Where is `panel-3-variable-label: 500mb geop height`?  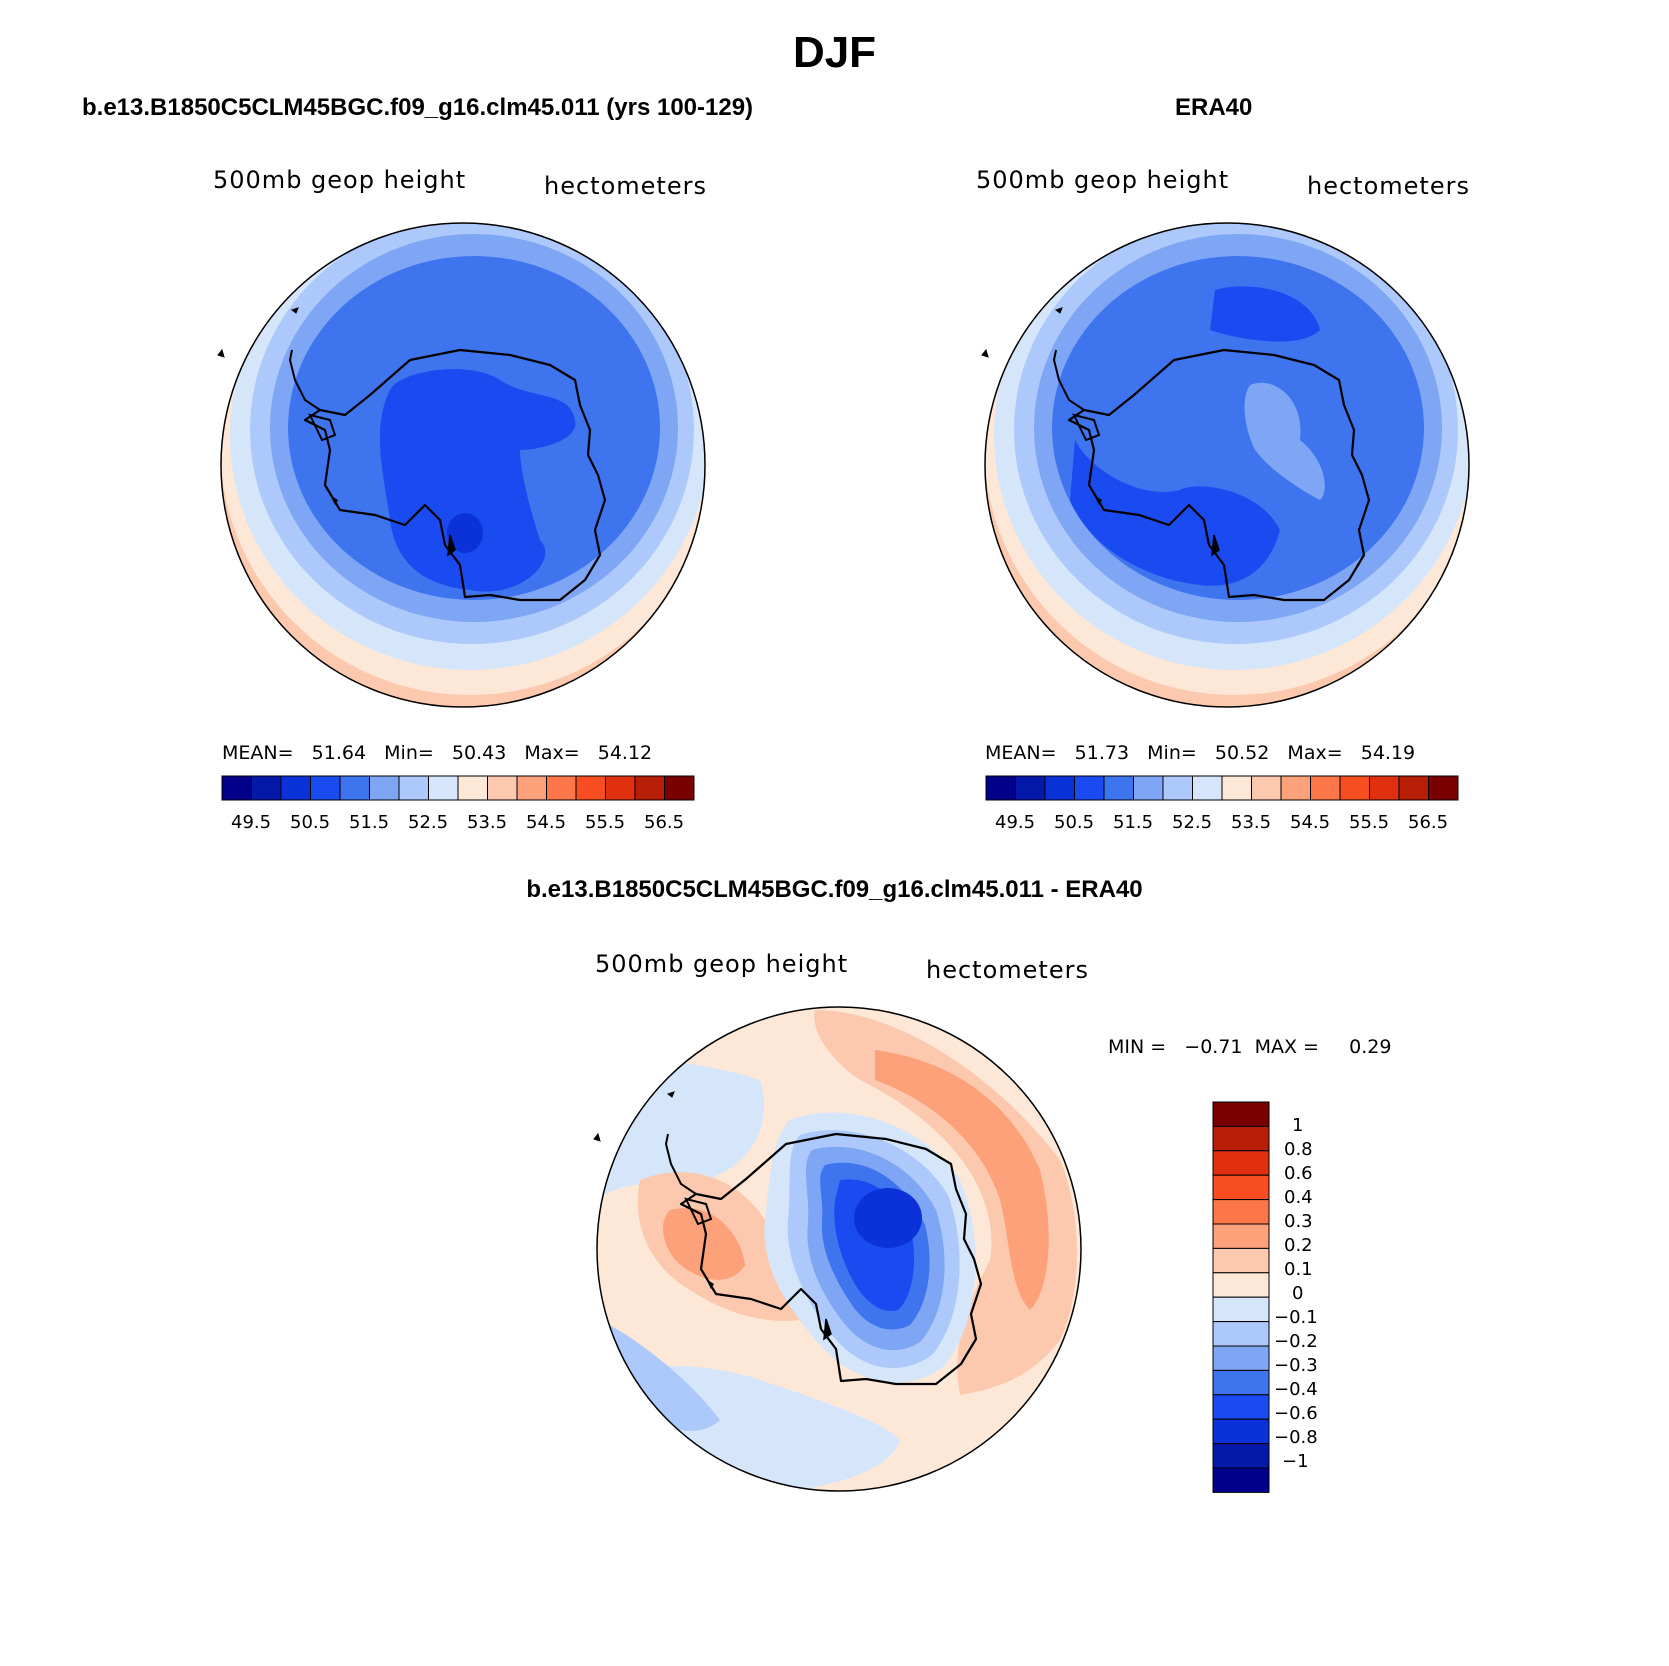 panel-3-variable-label: 500mb geop height is located at coordinates (722, 964).